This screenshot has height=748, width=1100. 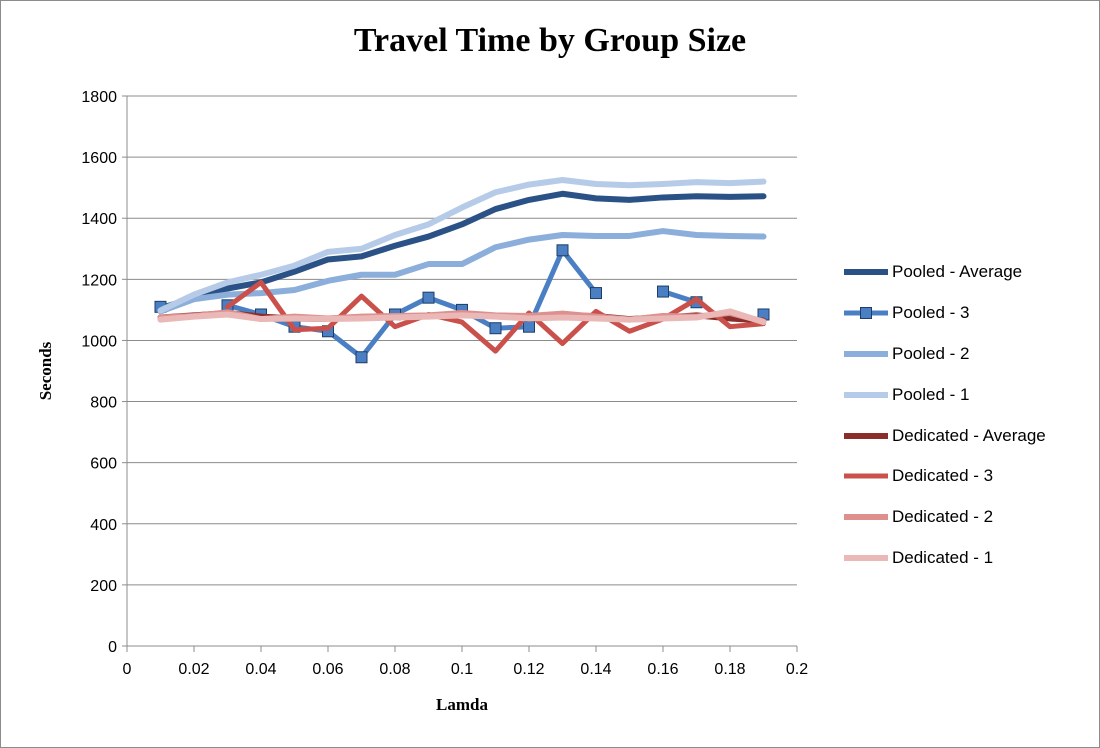 I want to click on y-tick-label: 1000, so click(x=99, y=341).